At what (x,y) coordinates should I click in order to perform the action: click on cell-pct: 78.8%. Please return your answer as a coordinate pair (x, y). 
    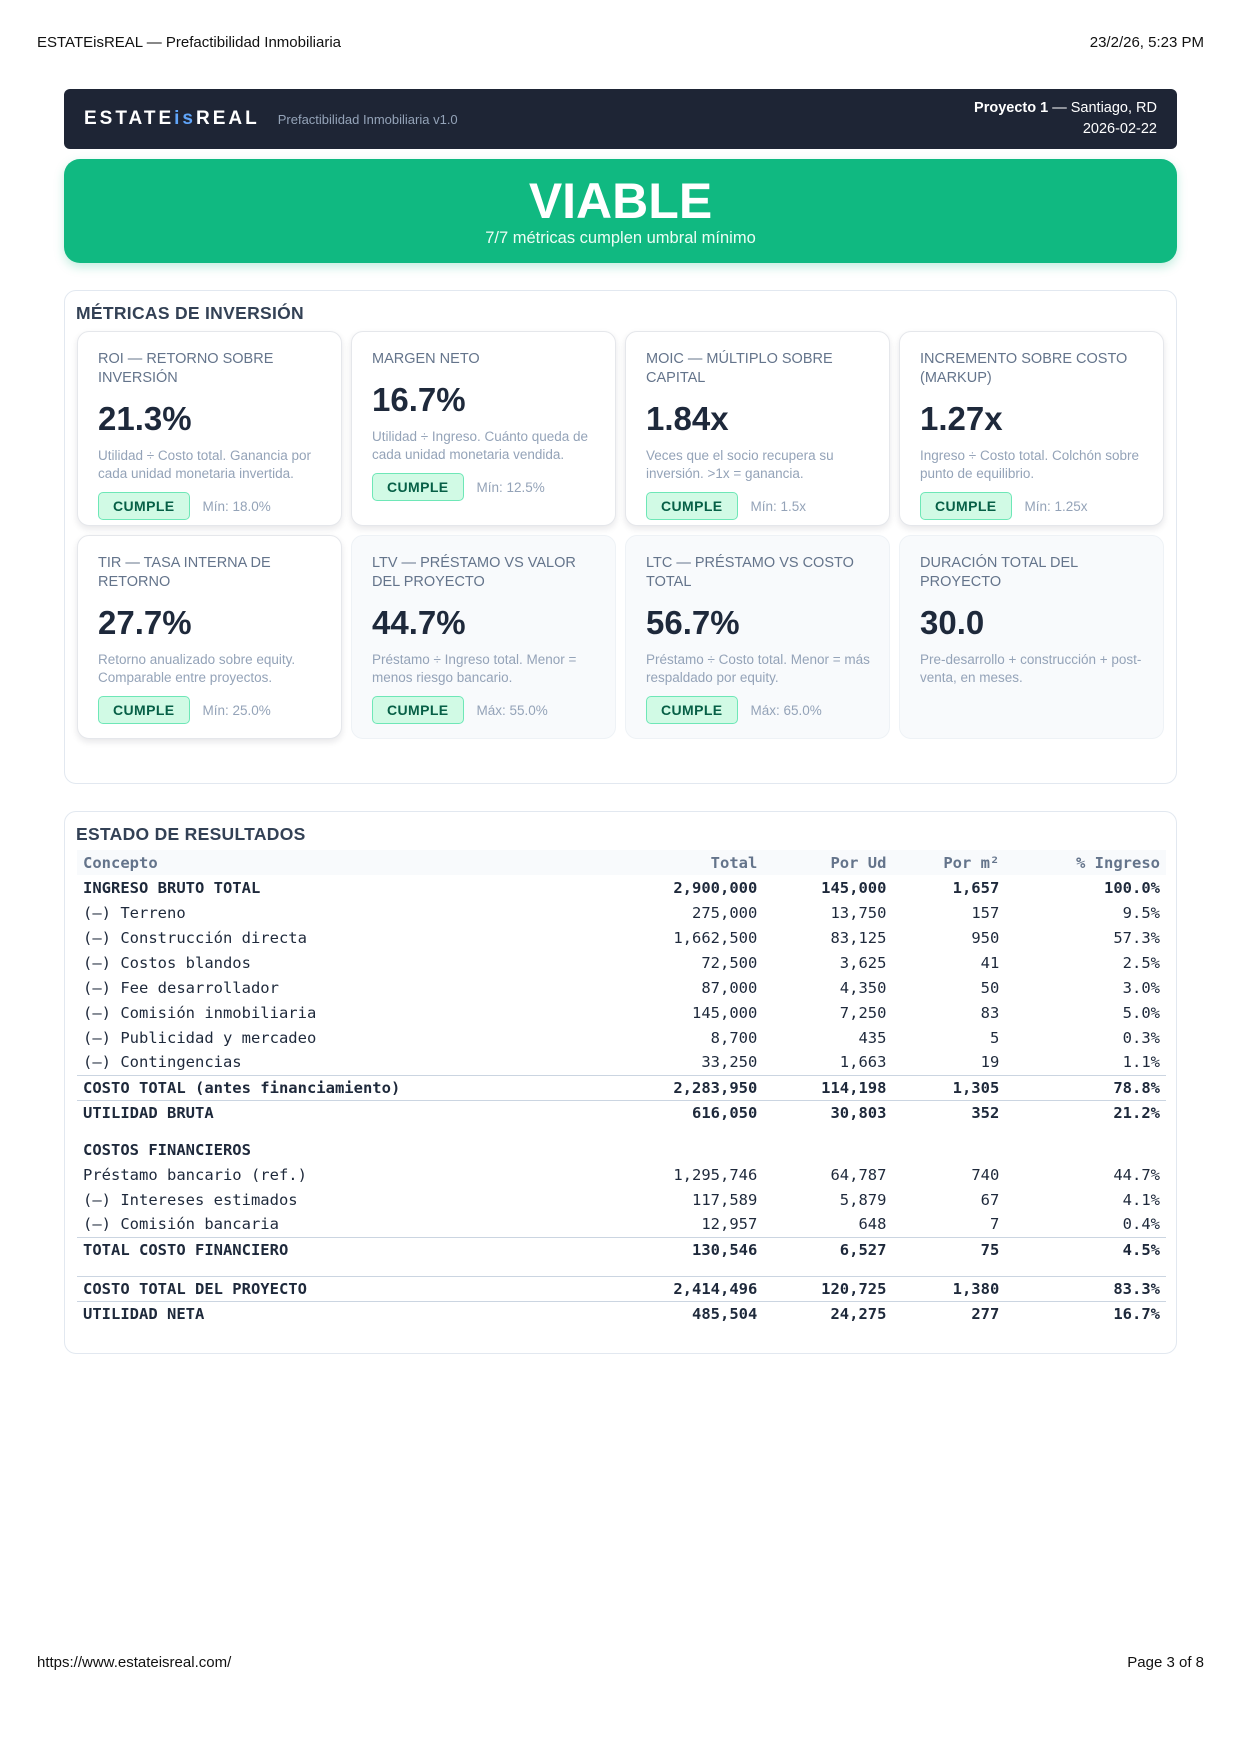
    Looking at the image, I should click on (1085, 1087).